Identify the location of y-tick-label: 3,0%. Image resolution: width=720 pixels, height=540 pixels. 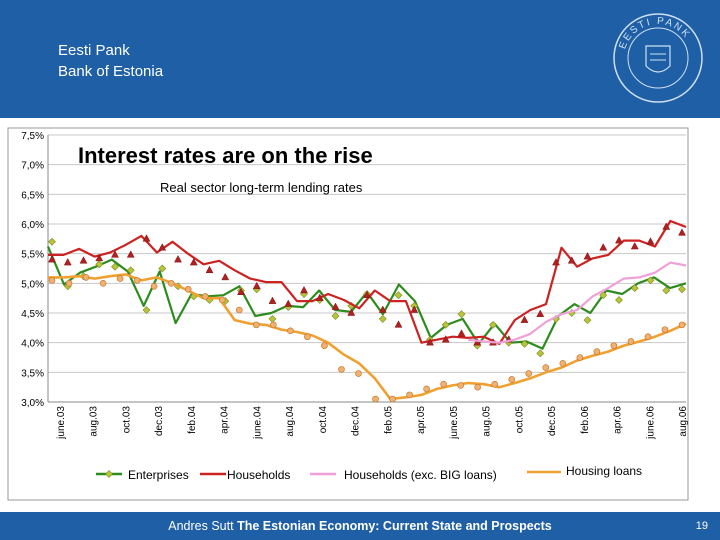
(32, 403).